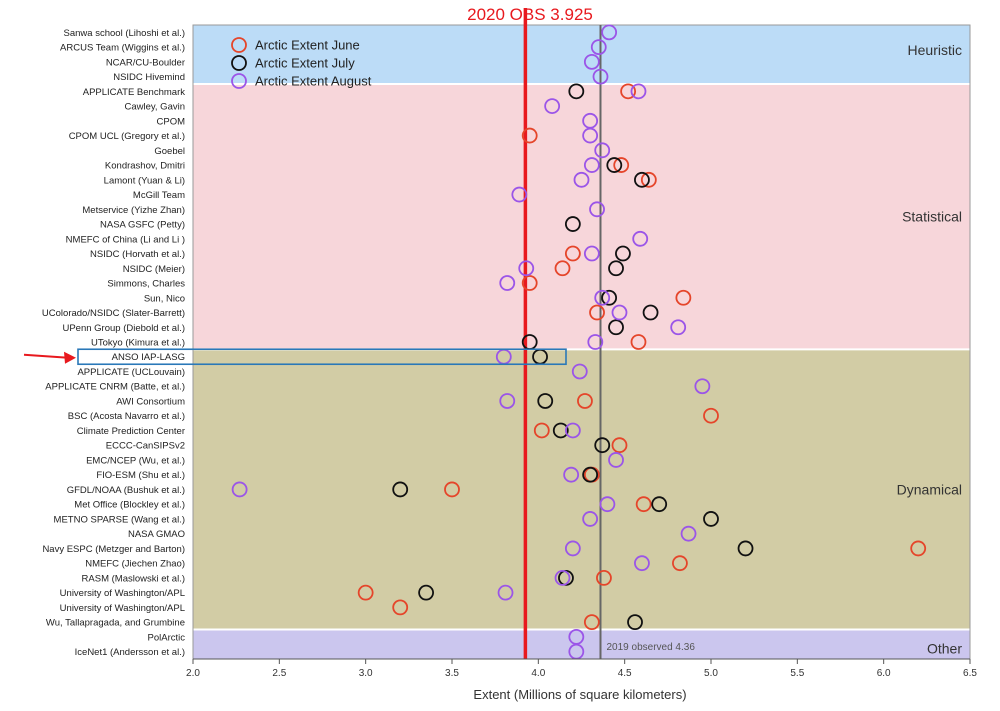 The width and height of the screenshot is (1000, 711). I want to click on category-label: NSIDC Hivemind, so click(149, 77).